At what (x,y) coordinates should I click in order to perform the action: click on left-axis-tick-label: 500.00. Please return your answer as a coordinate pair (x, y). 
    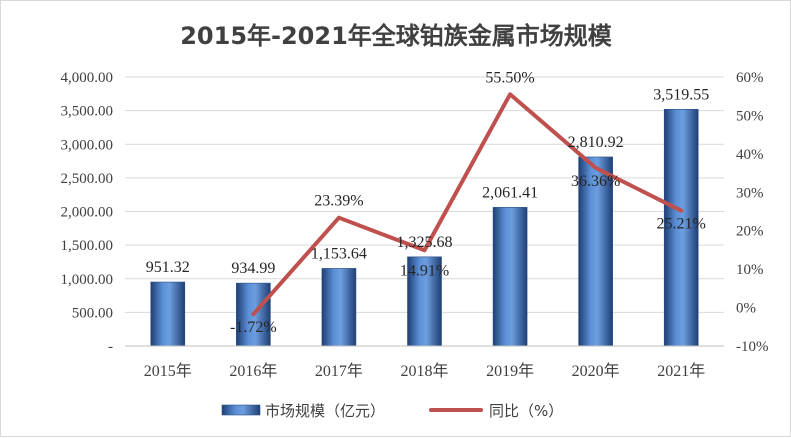
    Looking at the image, I should click on (92, 313).